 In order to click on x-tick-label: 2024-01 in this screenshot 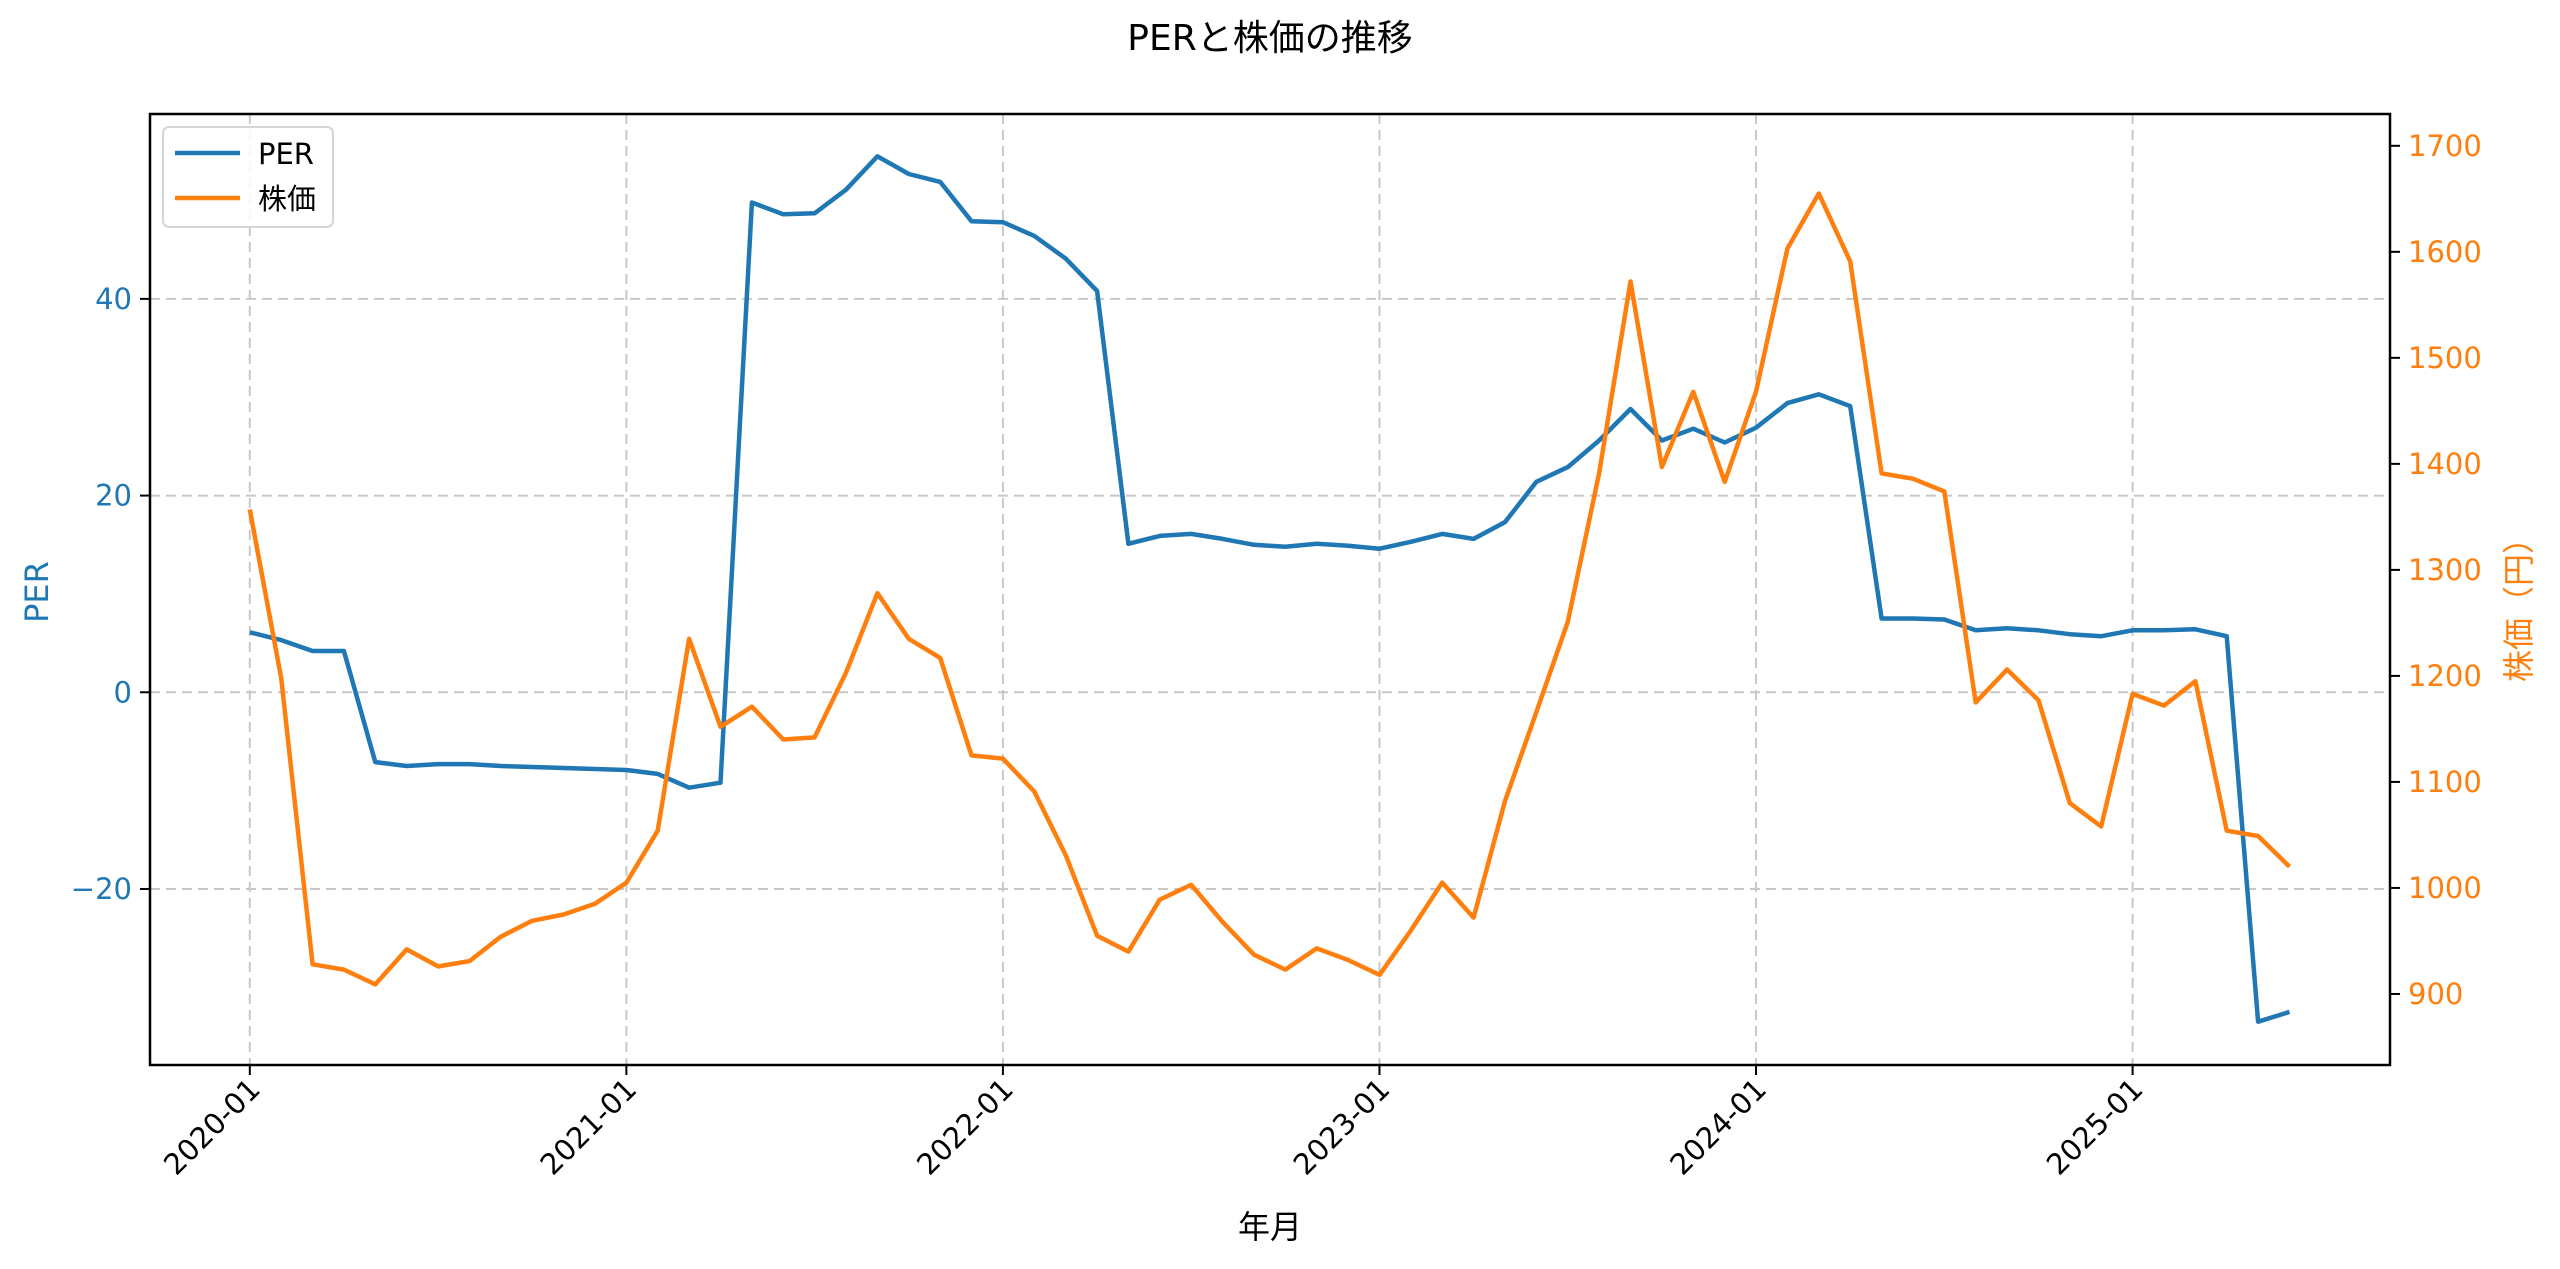, I will do `click(1718, 1127)`.